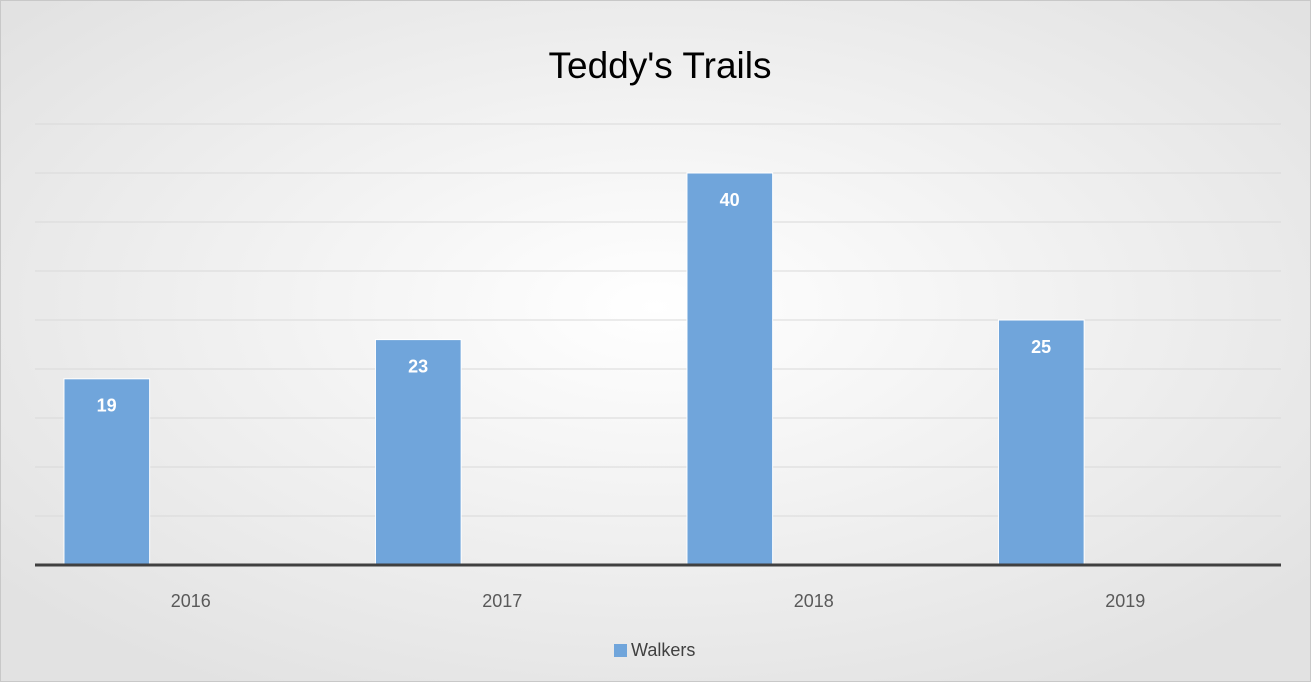 Image resolution: width=1311 pixels, height=682 pixels. Describe the element at coordinates (730, 200) in the screenshot. I see `data-label: 40` at that location.